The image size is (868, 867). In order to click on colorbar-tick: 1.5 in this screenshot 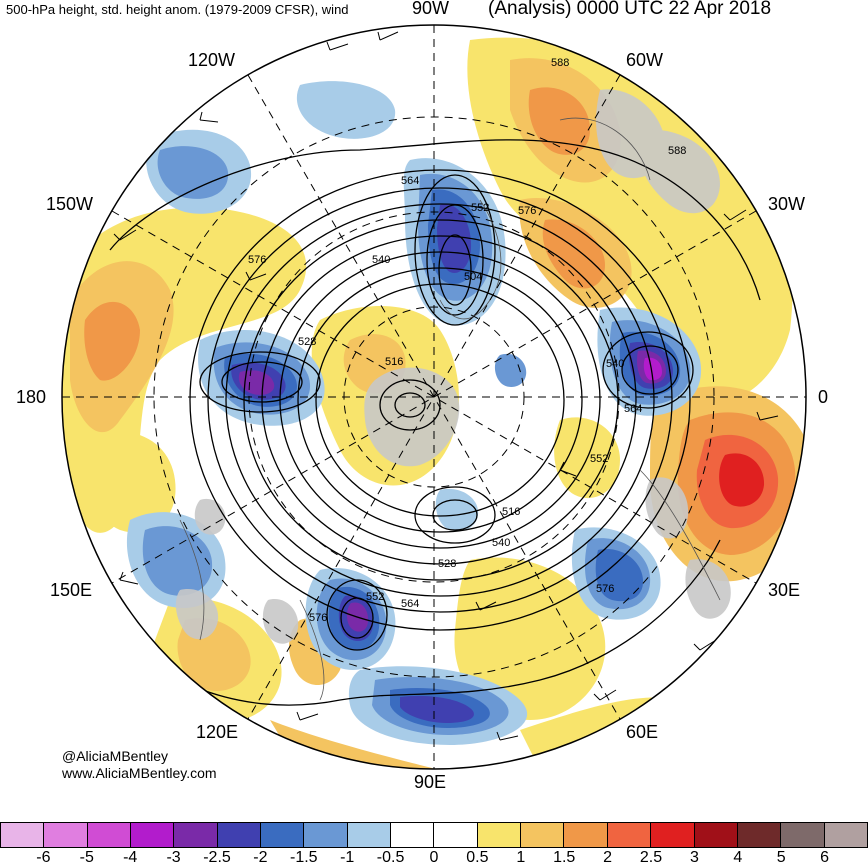, I will do `click(564, 857)`.